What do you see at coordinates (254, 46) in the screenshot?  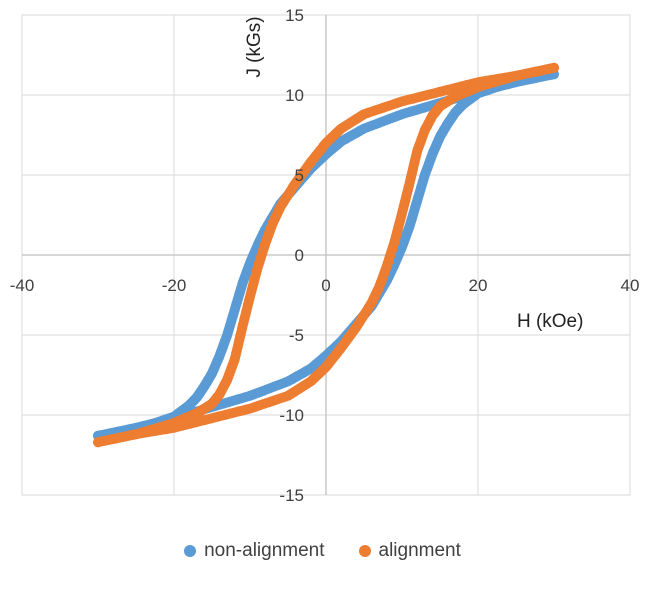 I see `y-axis-title: J (kGs)` at bounding box center [254, 46].